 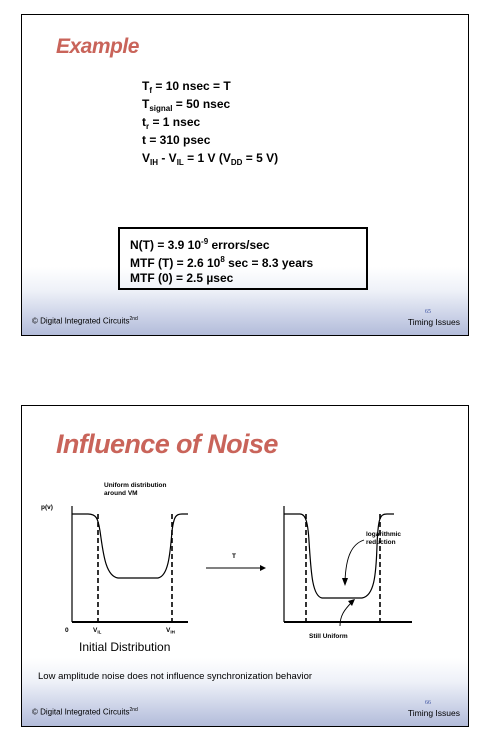 What do you see at coordinates (346, 614) in the screenshot?
I see `still-uniform-pointer` at bounding box center [346, 614].